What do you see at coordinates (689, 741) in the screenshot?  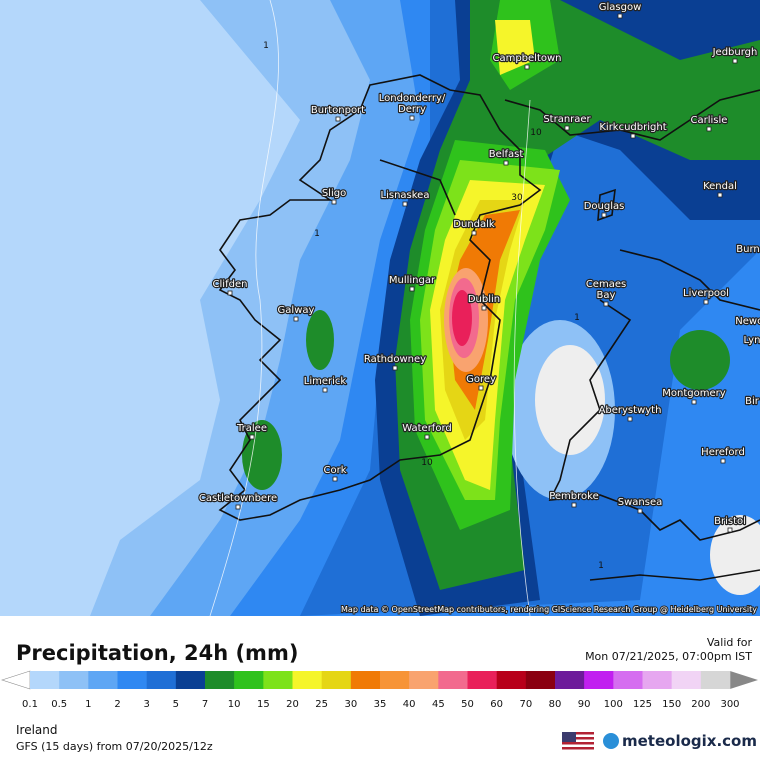 I see `brand: meteologix.com` at bounding box center [689, 741].